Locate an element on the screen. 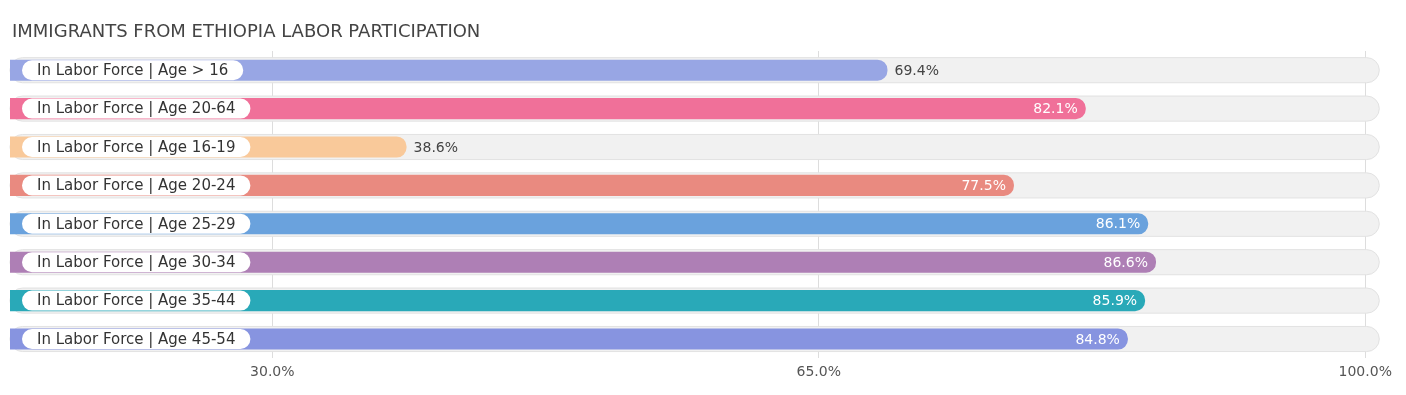  data-label: 86.1% is located at coordinates (1118, 223).